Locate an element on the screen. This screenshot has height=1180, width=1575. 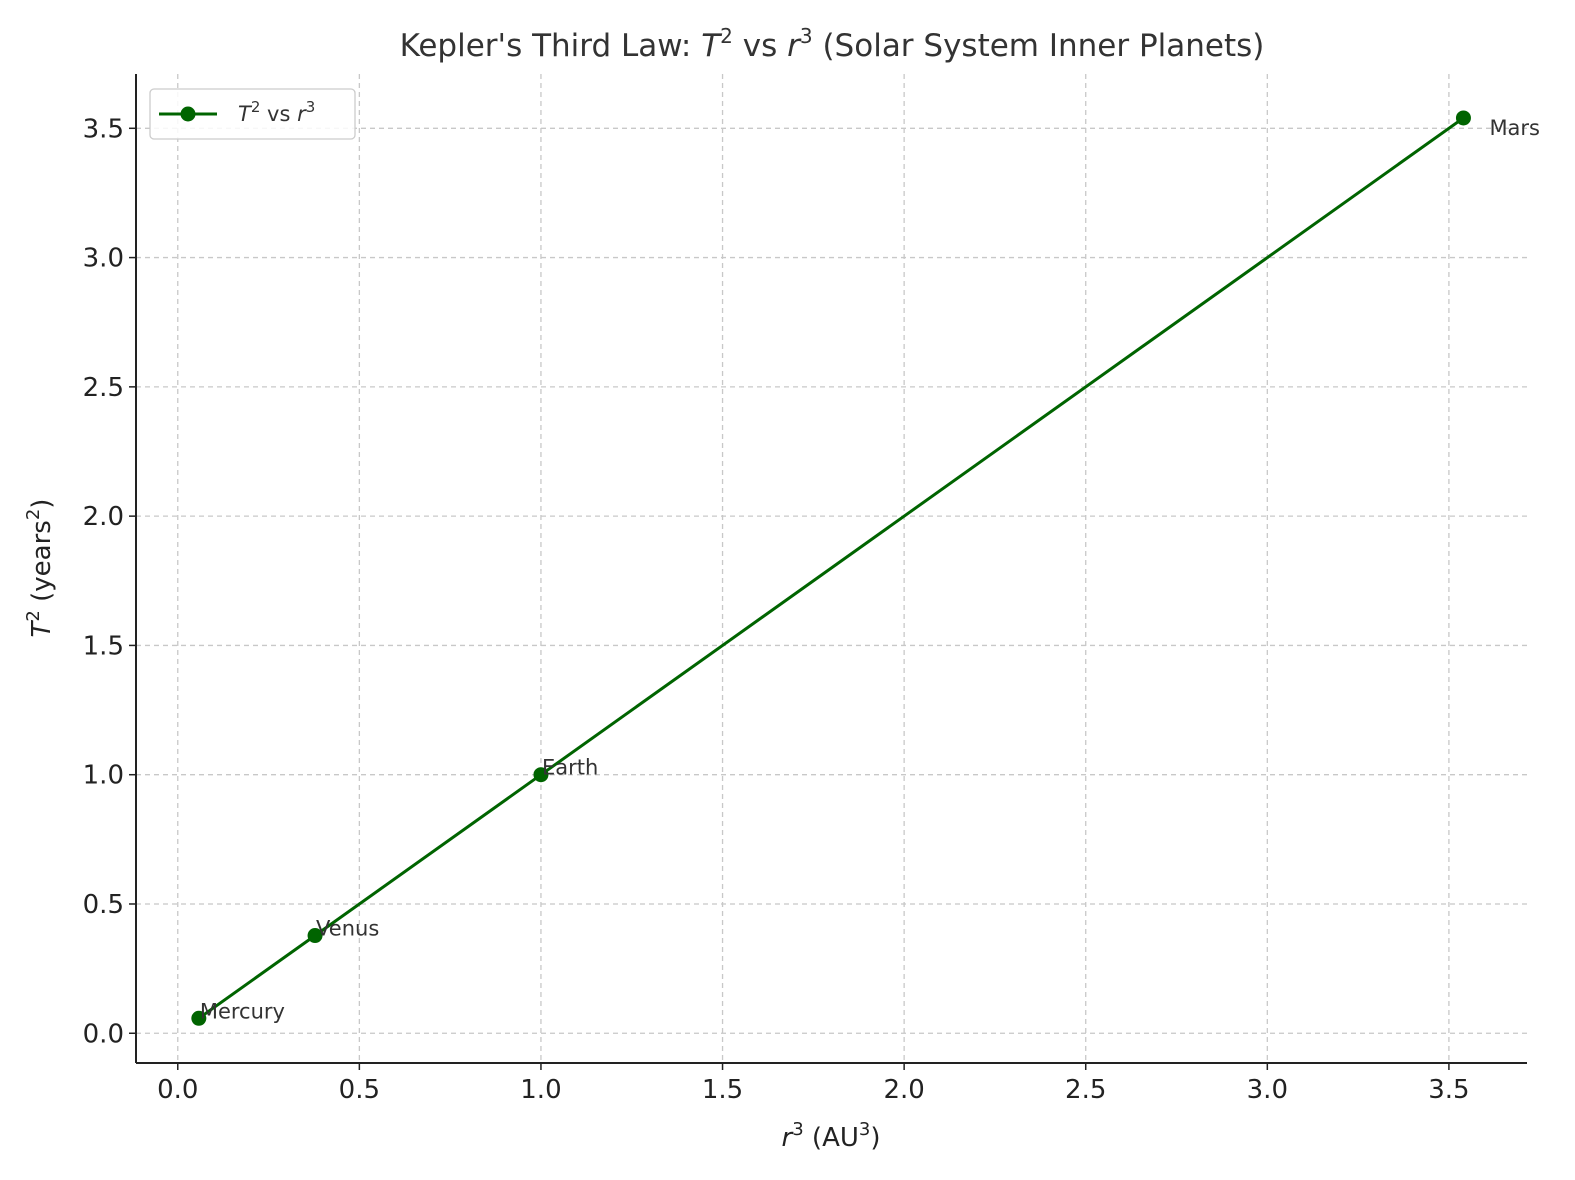
legend: T2 vs r3 is located at coordinates (252, 114).